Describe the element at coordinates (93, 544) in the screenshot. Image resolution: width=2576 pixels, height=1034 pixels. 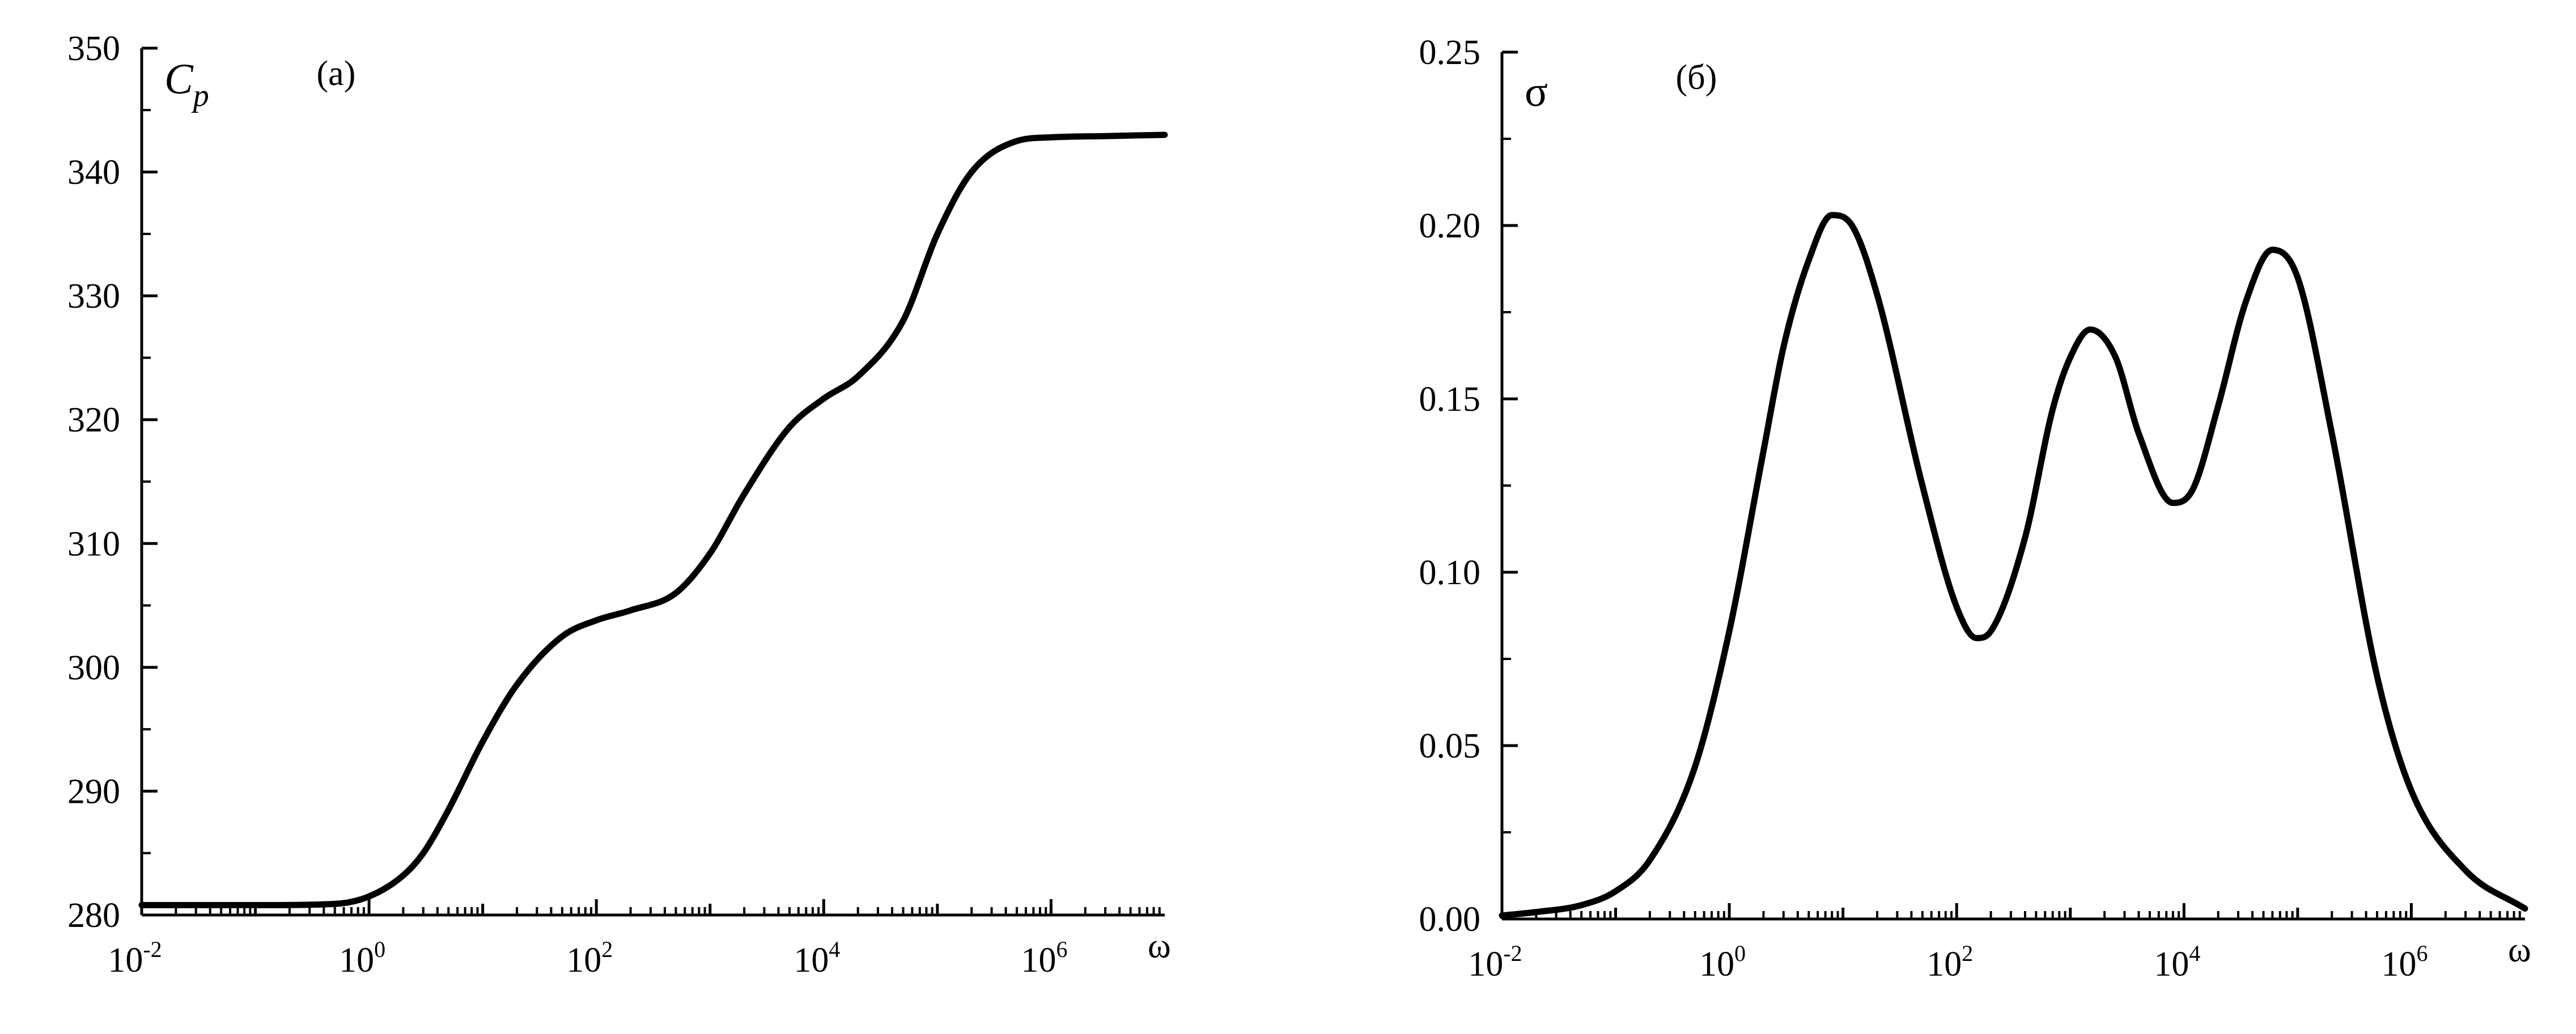
I see `y-tick-label: 310` at that location.